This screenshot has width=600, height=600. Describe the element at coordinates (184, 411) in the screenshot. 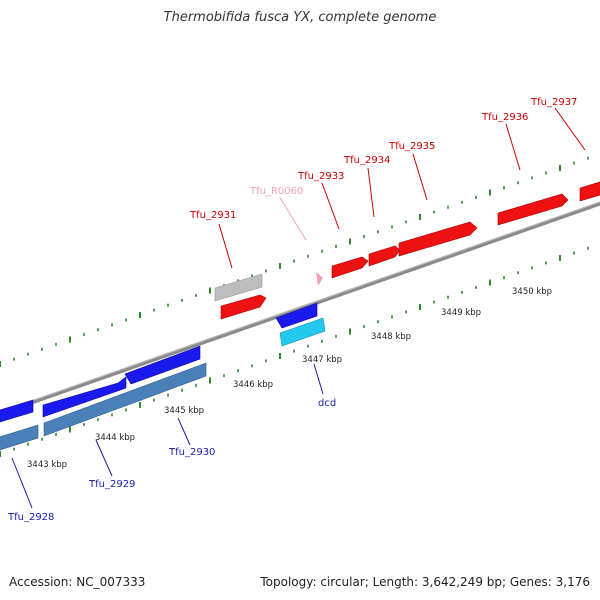

I see `scale-label: 3445 kbp` at that location.